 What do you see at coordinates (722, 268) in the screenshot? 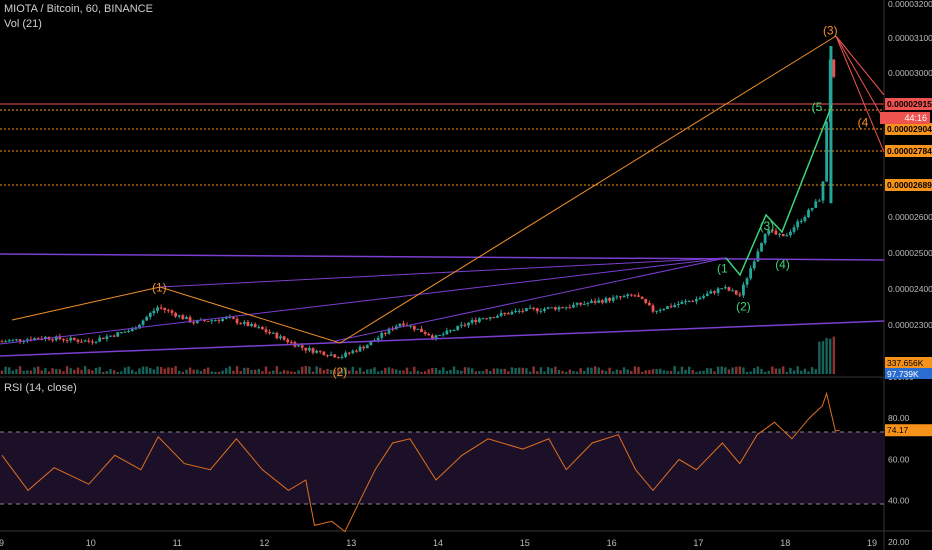
I see `wave-label: (1` at bounding box center [722, 268].